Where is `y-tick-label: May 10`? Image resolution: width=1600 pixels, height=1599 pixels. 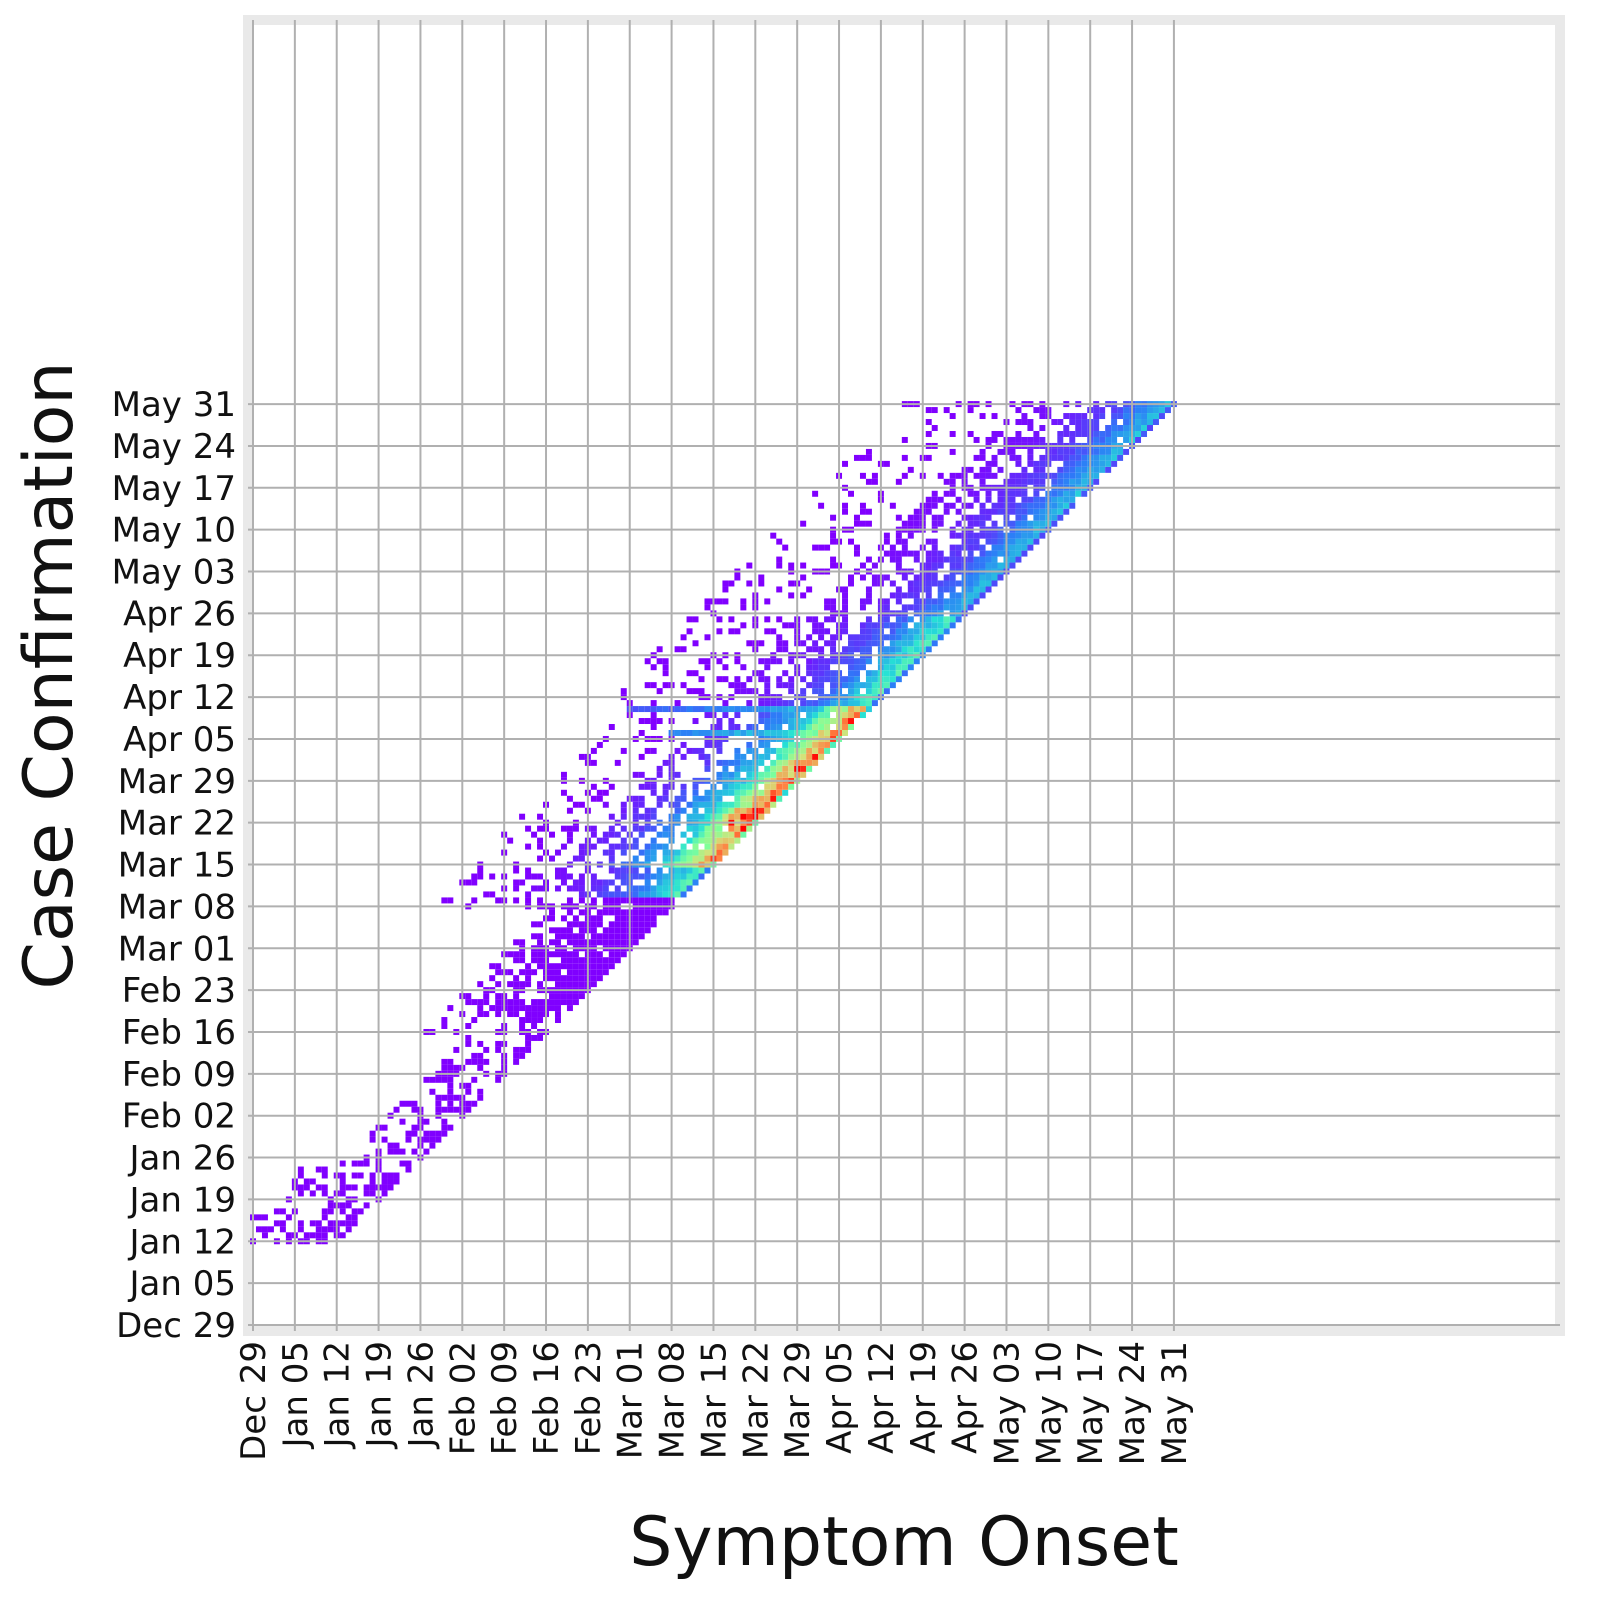 y-tick-label: May 10 is located at coordinates (174, 531).